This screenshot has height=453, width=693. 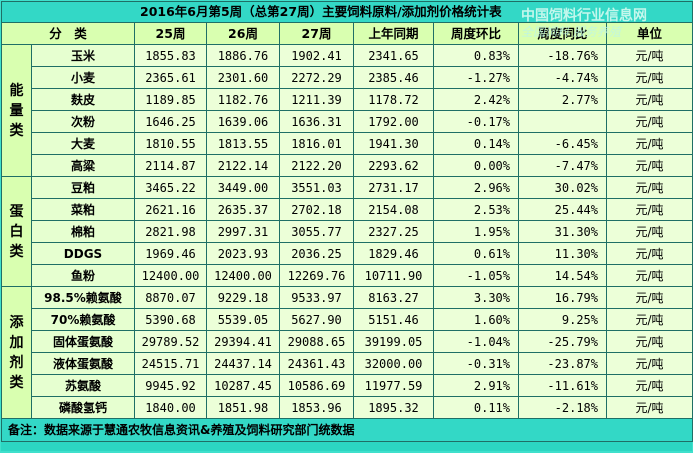 I want to click on cell-w26: 10287.45, so click(x=243, y=385).